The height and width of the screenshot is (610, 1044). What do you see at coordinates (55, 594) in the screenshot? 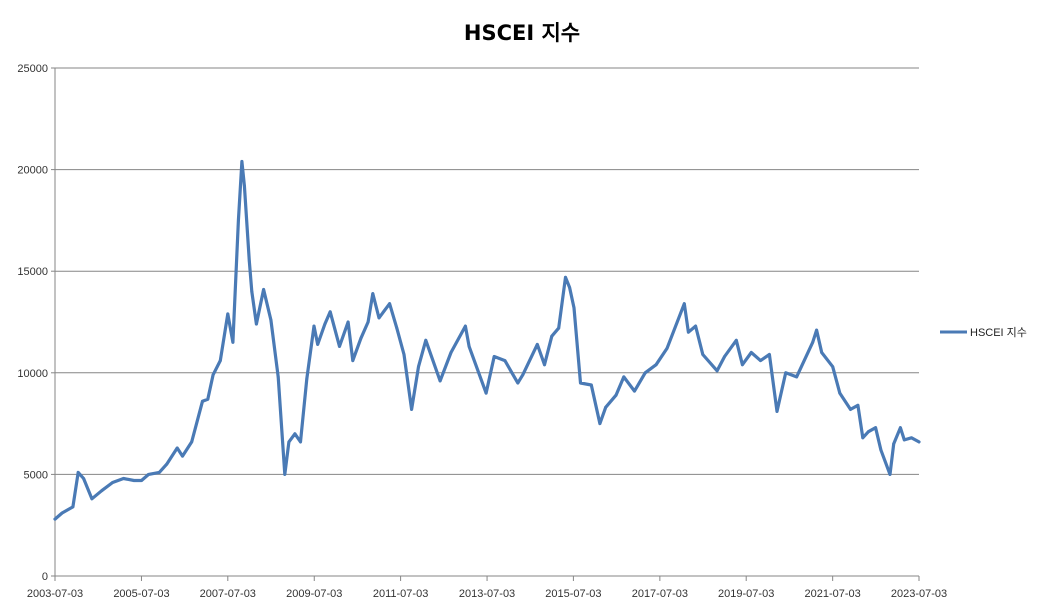
I see `x-tick-label-2003-07-03: 2003-07-03` at bounding box center [55, 594].